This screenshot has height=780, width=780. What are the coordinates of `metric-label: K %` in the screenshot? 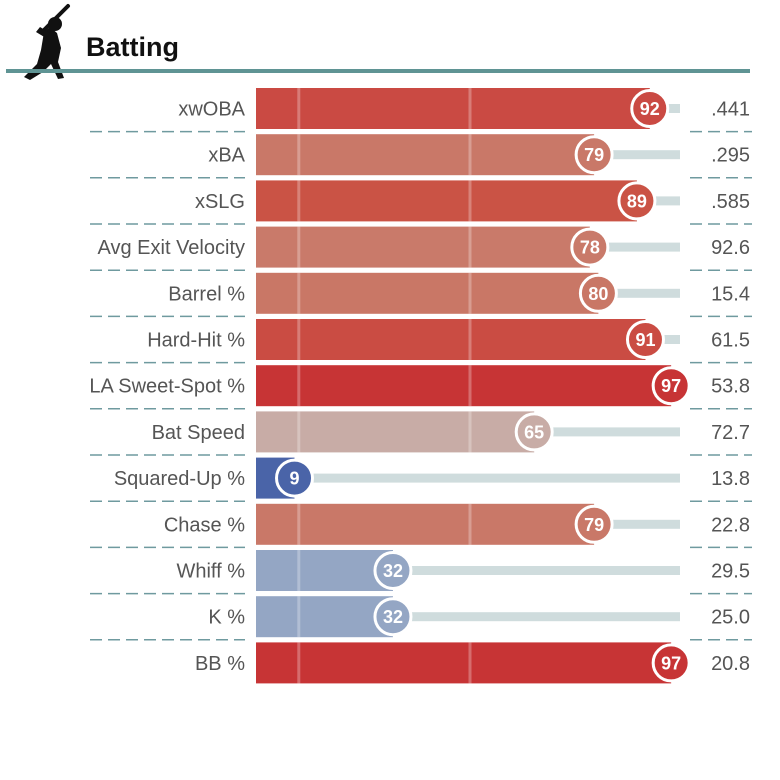 It's located at (226, 618).